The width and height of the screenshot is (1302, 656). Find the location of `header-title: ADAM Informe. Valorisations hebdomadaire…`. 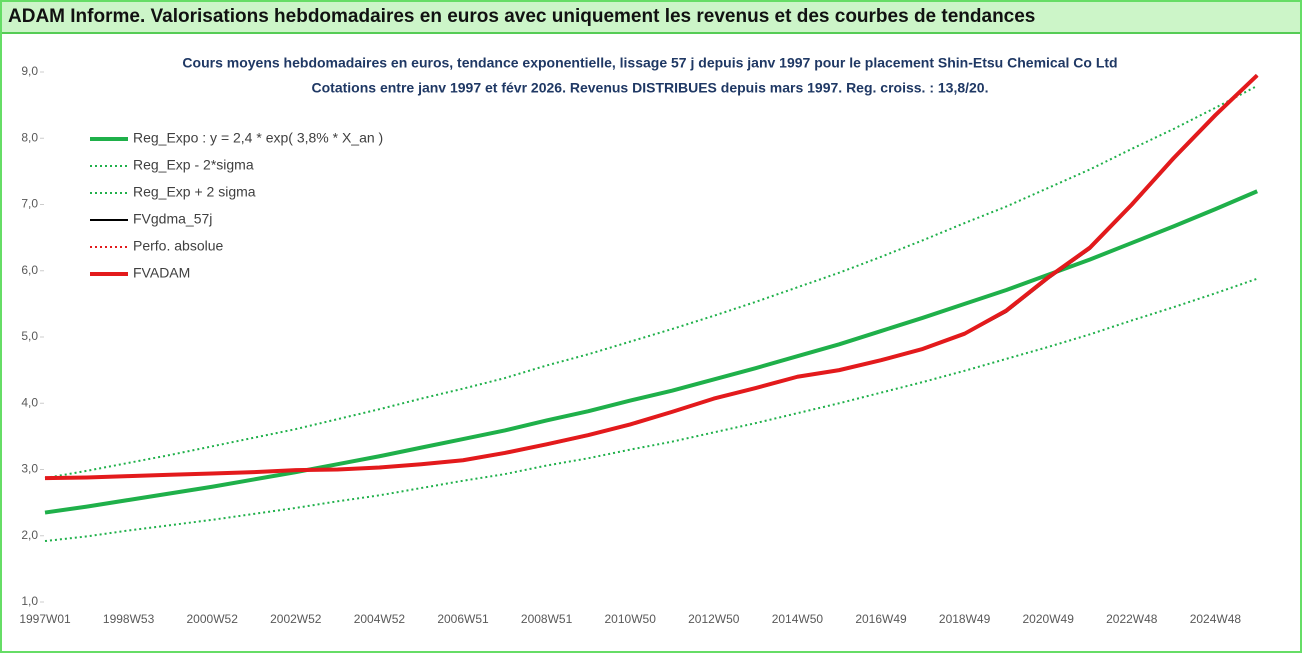

header-title: ADAM Informe. Valorisations hebdomadaire… is located at coordinates (651, 18).